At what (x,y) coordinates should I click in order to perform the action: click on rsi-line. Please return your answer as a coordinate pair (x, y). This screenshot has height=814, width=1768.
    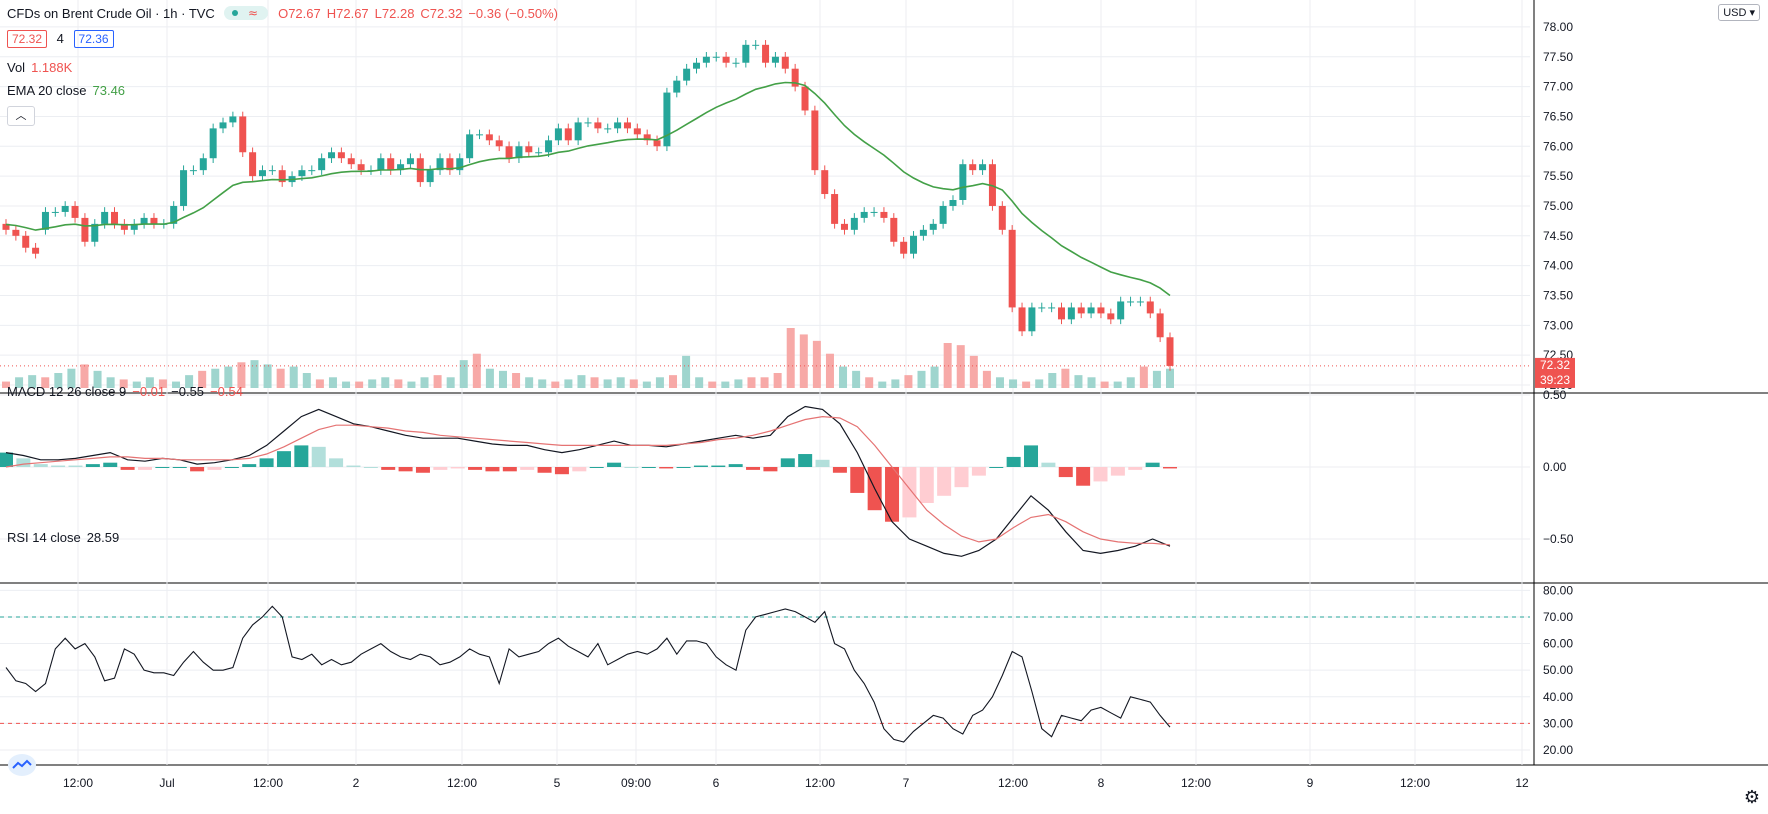
    Looking at the image, I should click on (588, 674).